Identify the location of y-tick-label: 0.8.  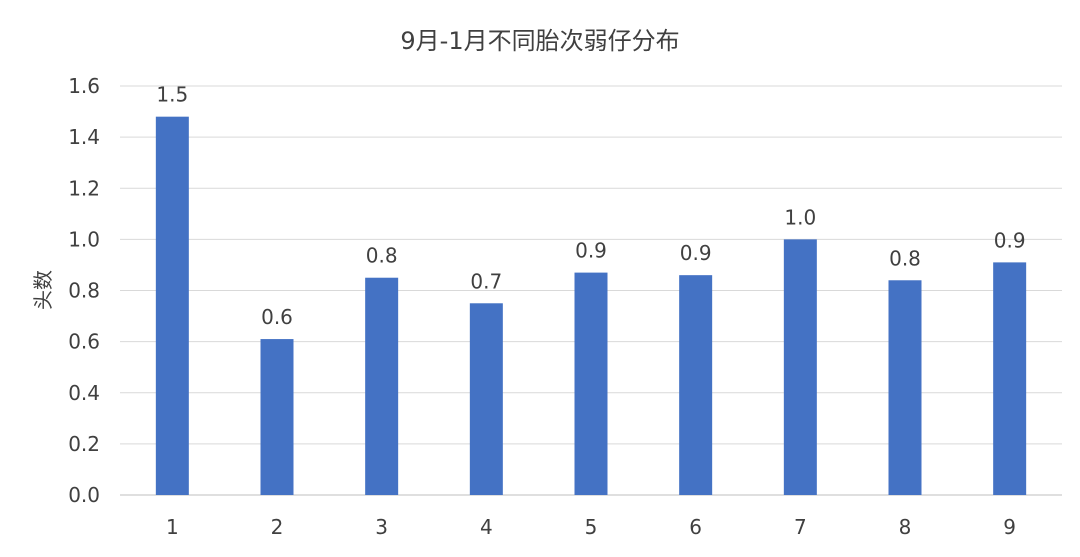
(84, 291).